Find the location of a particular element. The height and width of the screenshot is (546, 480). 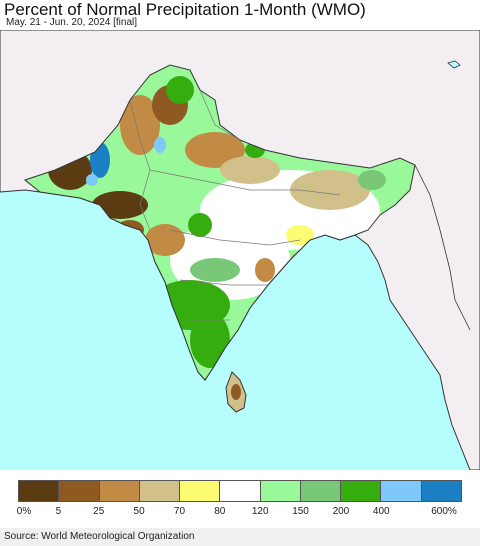

legend-label: 0% is located at coordinates (24, 511).